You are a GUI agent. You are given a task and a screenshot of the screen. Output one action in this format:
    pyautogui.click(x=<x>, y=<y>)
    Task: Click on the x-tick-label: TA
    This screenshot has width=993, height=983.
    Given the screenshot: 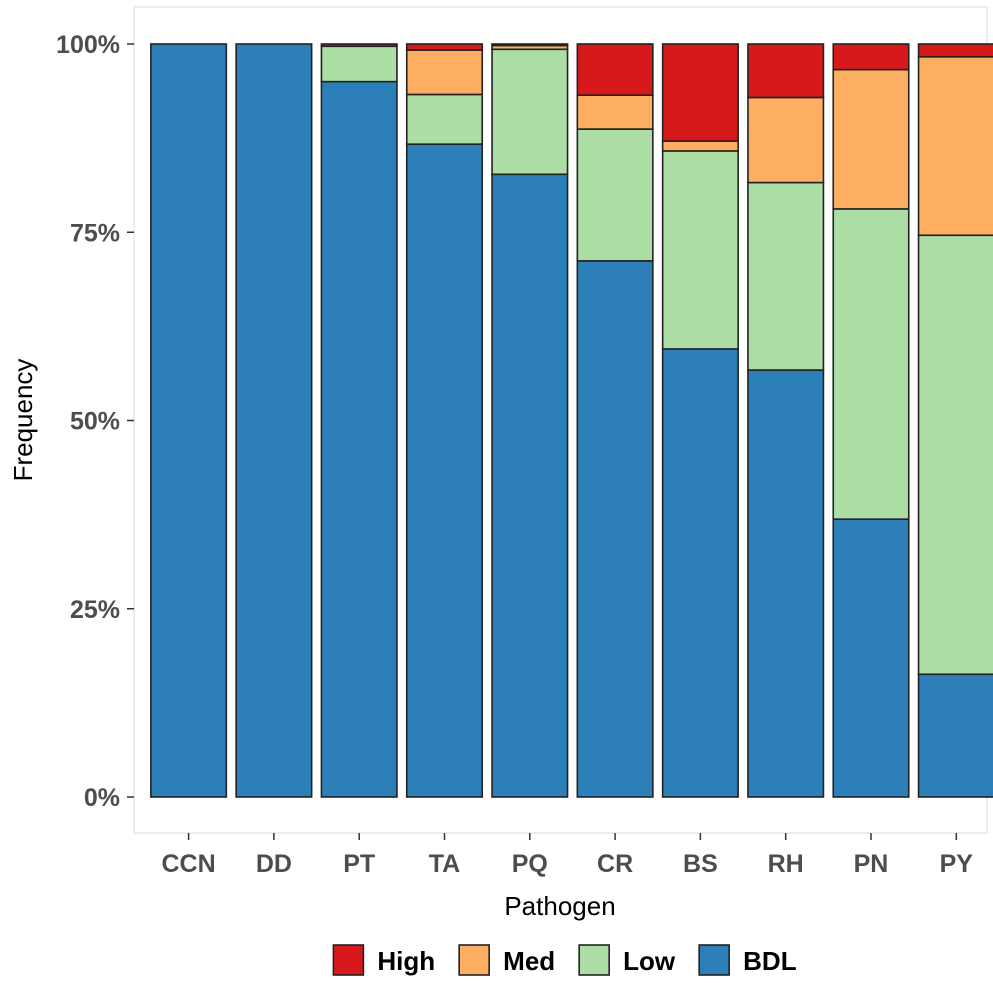 What is the action you would take?
    pyautogui.click(x=444, y=864)
    